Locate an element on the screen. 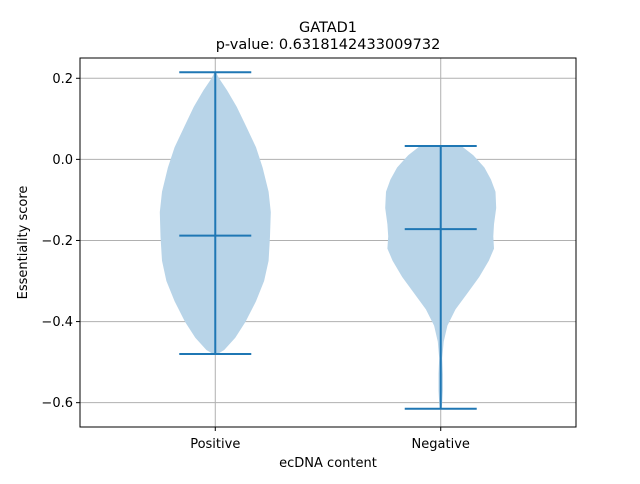 Image resolution: width=640 pixels, height=484 pixels. y-tick-label: −0.6 is located at coordinates (57, 403).